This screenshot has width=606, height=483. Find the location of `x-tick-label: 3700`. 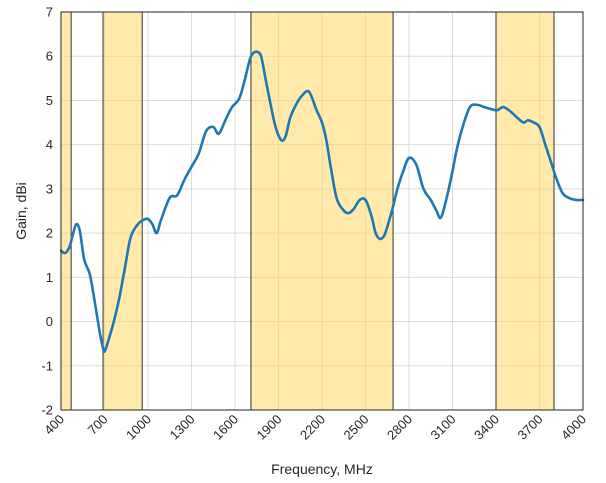

x-tick-label: 3700 is located at coordinates (530, 427).